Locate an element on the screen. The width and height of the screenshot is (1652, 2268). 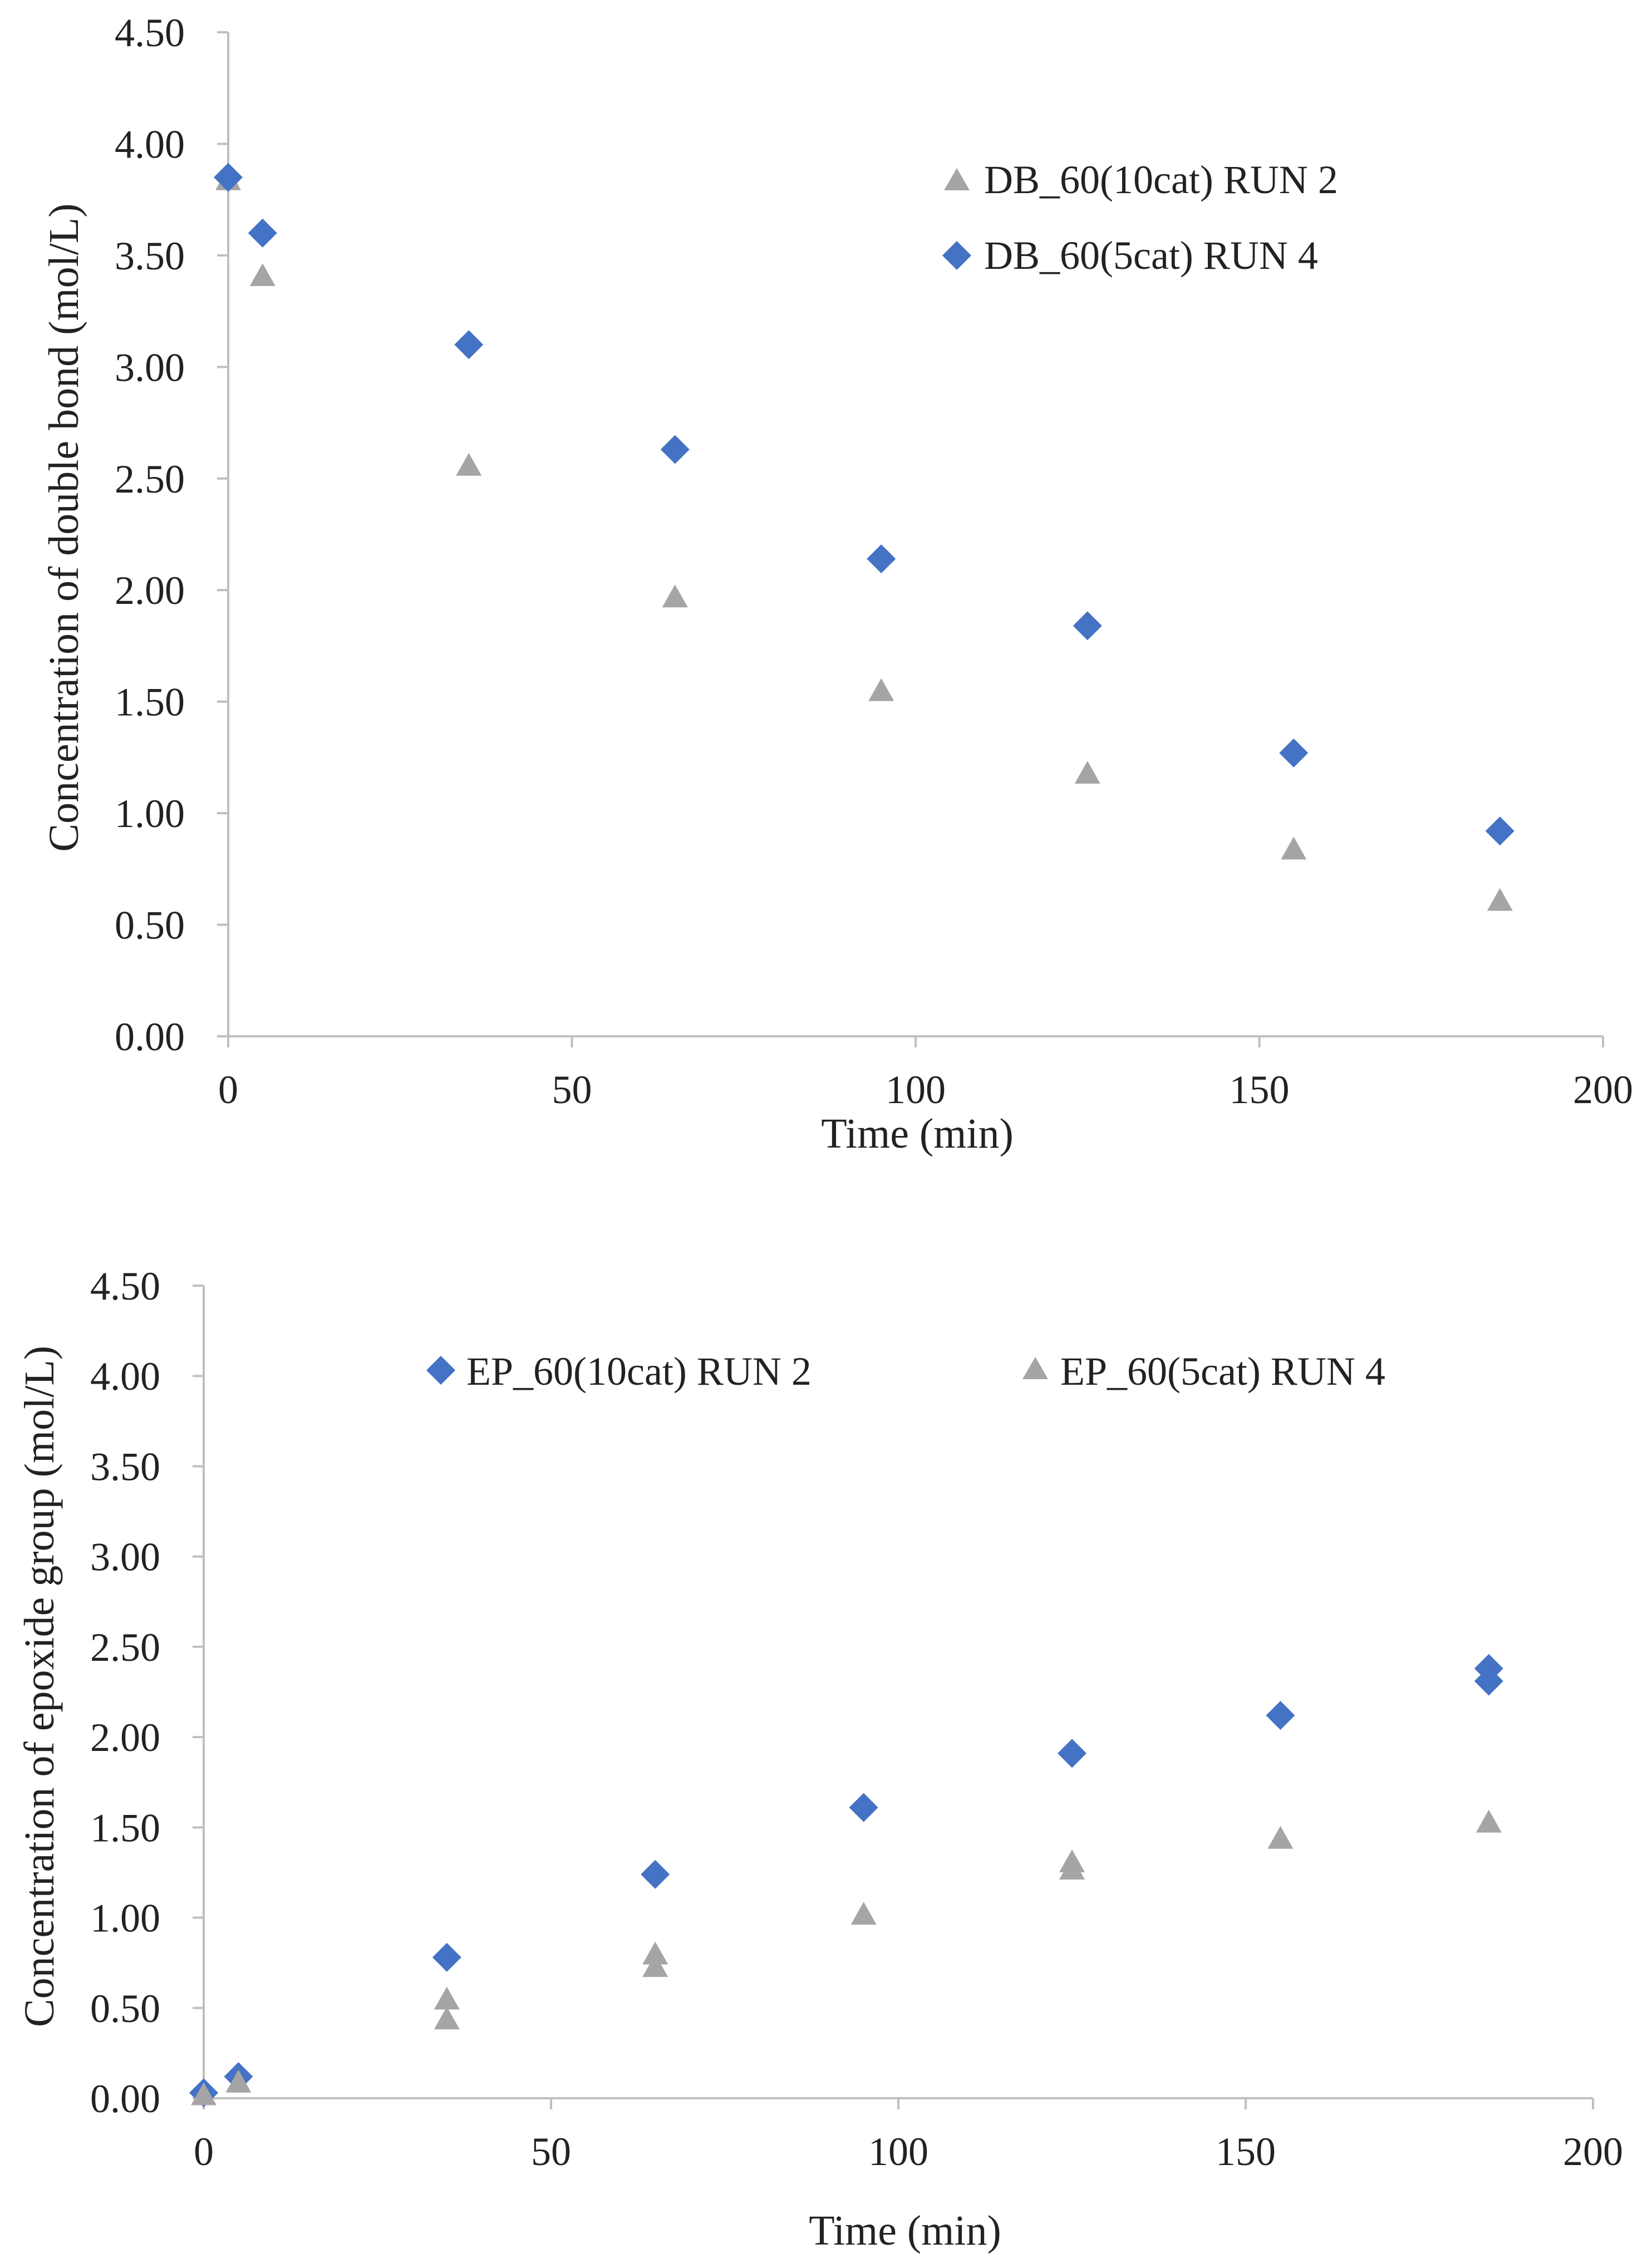
legend-marker-db-5cat-run4 is located at coordinates (957, 256).